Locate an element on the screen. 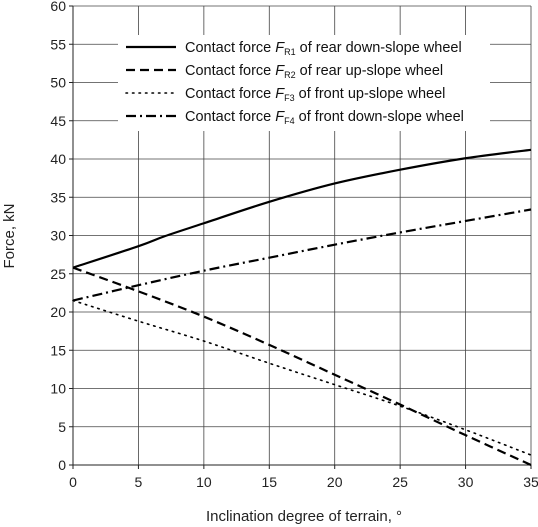  x-tick-label: 15 is located at coordinates (269, 482).